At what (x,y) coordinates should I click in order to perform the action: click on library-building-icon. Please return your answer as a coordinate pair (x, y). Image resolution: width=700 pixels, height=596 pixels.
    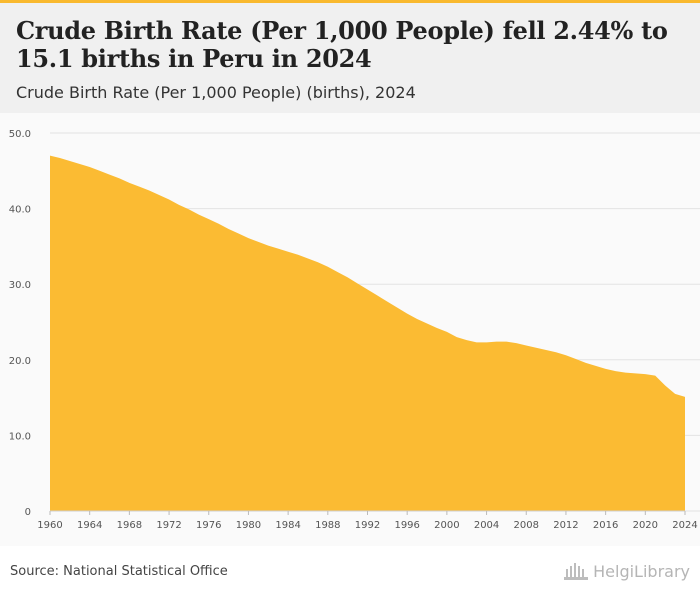
    Looking at the image, I should click on (576, 571).